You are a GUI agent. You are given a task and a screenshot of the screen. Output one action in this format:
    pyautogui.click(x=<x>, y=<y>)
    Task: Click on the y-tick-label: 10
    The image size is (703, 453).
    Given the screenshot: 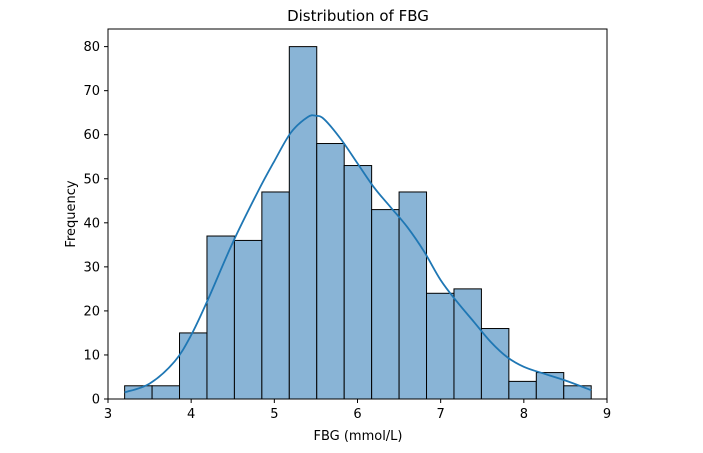 What is the action you would take?
    pyautogui.click(x=91, y=355)
    